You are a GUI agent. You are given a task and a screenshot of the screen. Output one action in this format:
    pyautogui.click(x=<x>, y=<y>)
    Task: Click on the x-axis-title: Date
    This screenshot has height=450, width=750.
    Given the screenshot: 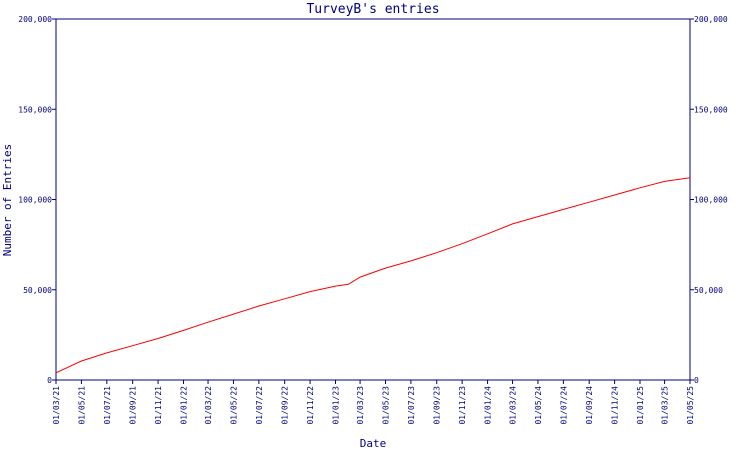 What is the action you would take?
    pyautogui.click(x=373, y=443)
    